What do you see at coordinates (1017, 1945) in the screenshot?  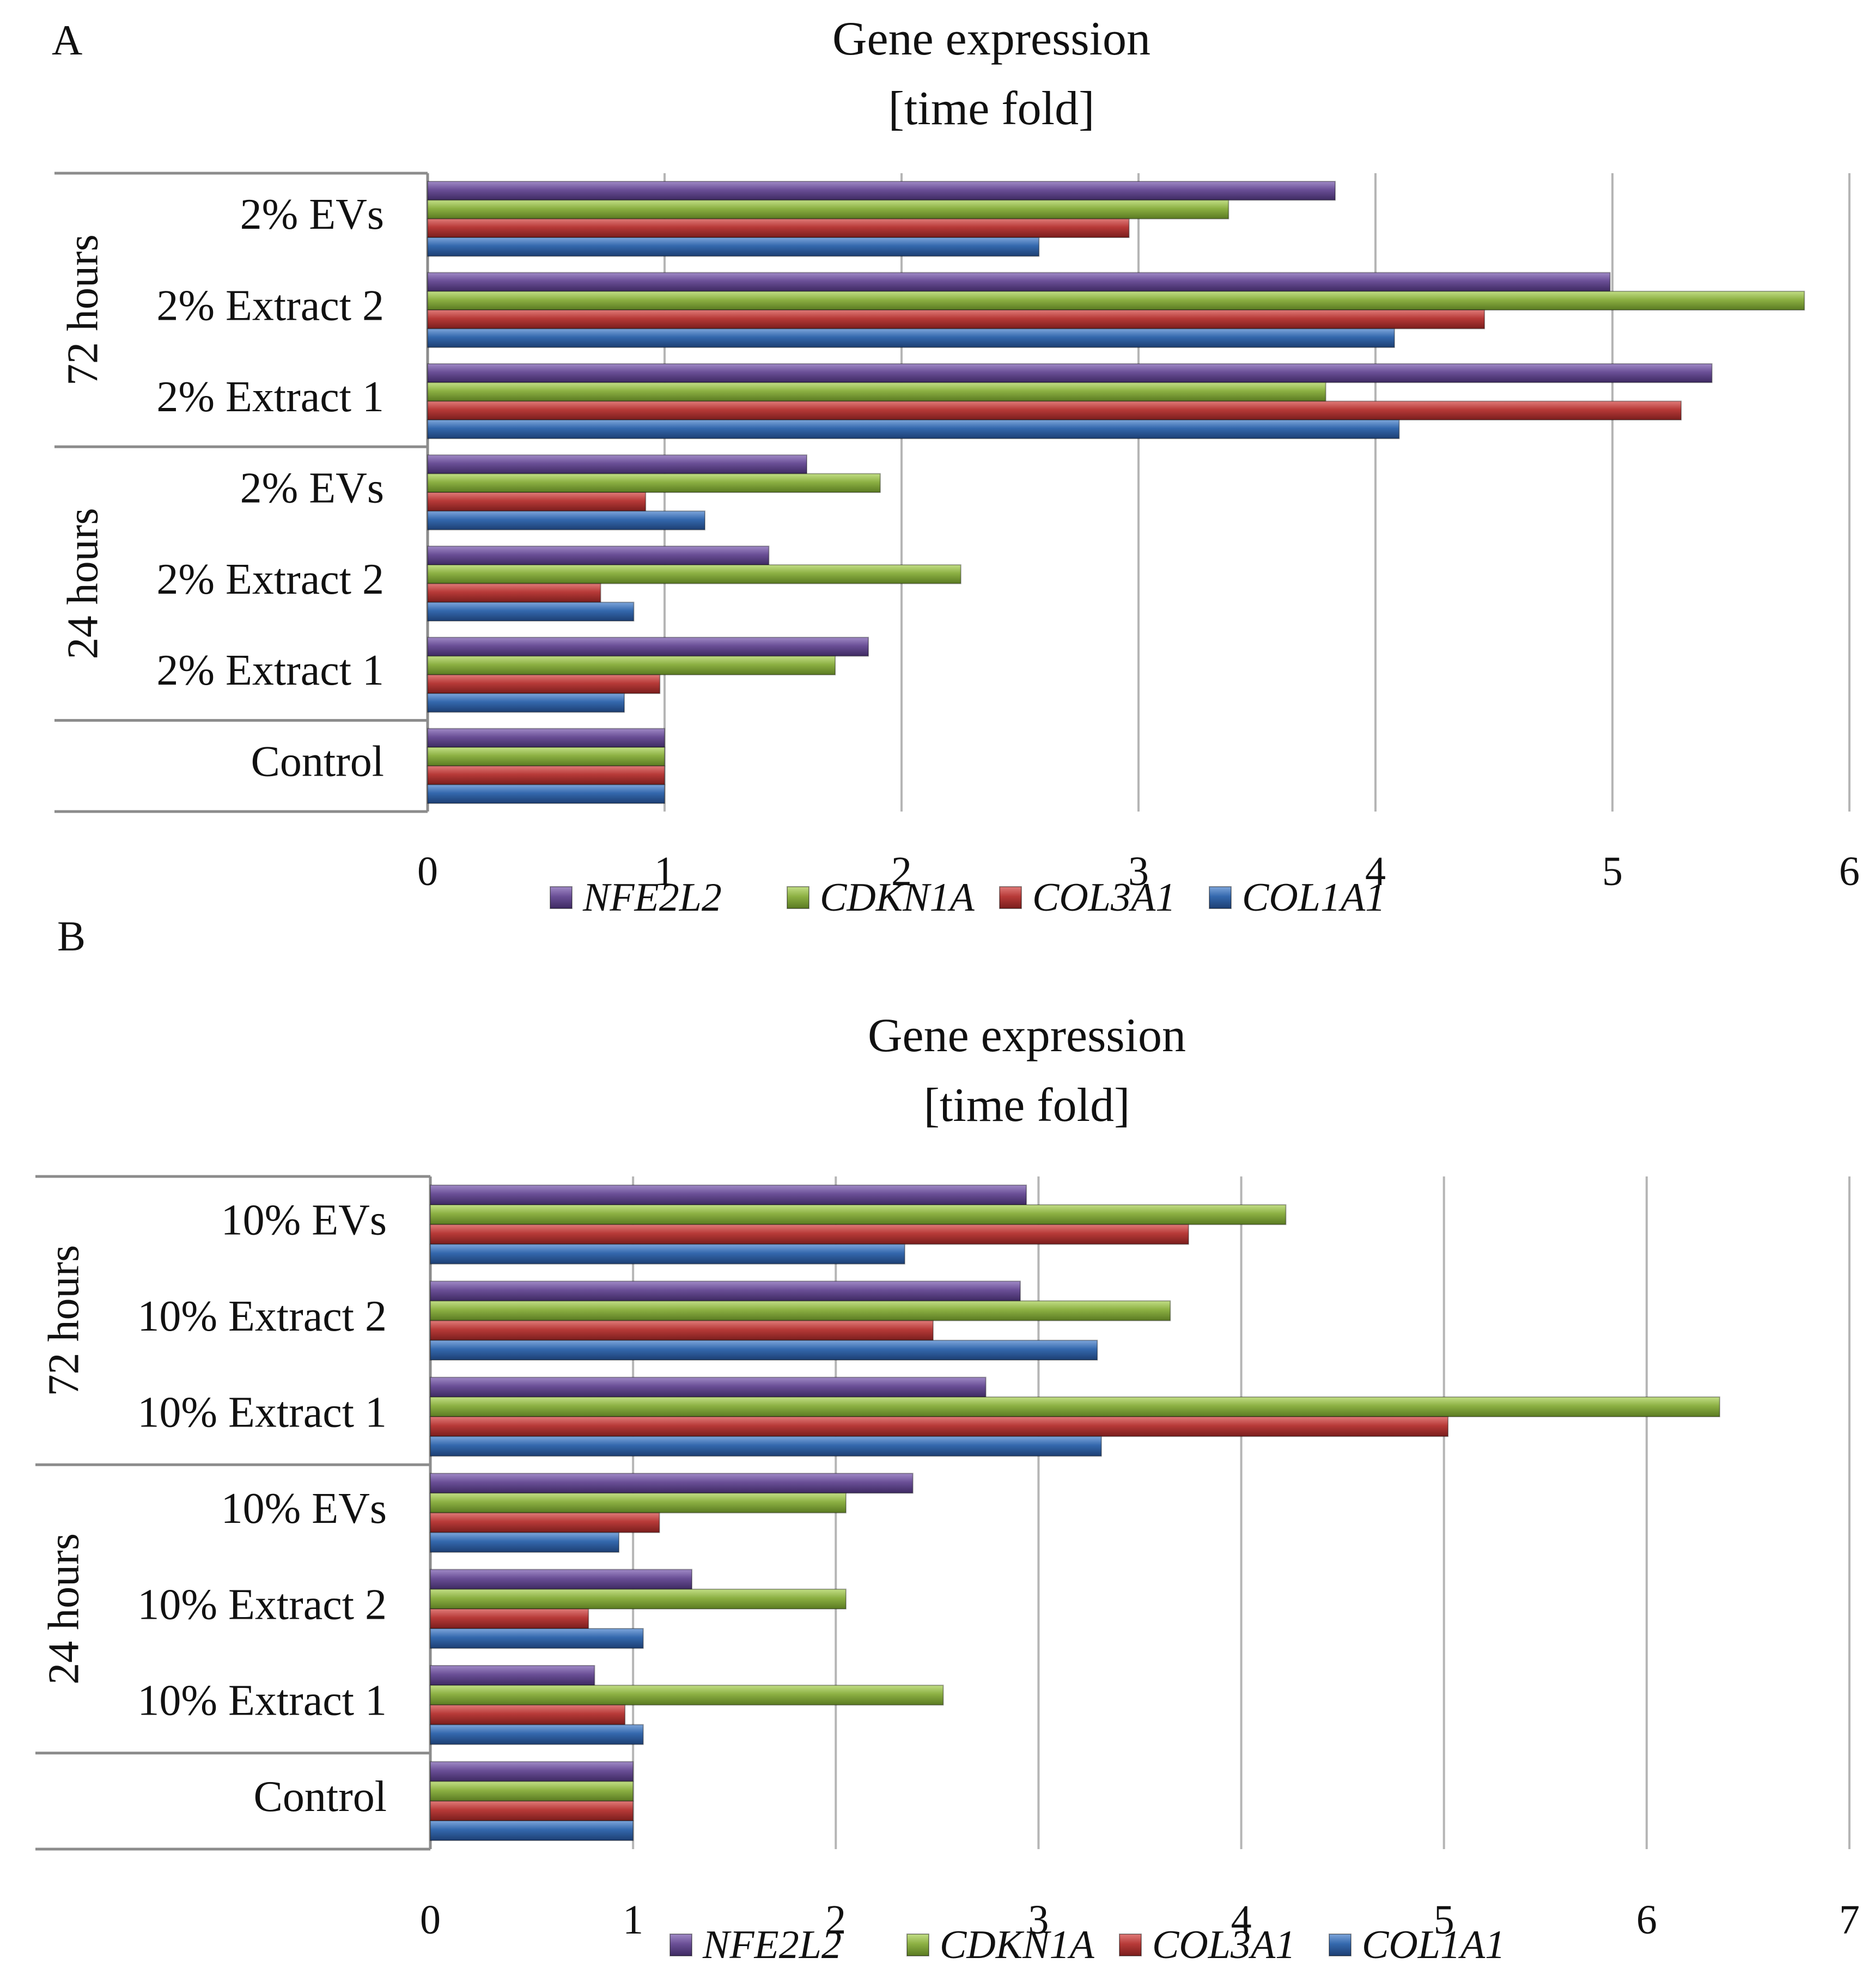 I see `legend-label: CDKN1A` at bounding box center [1017, 1945].